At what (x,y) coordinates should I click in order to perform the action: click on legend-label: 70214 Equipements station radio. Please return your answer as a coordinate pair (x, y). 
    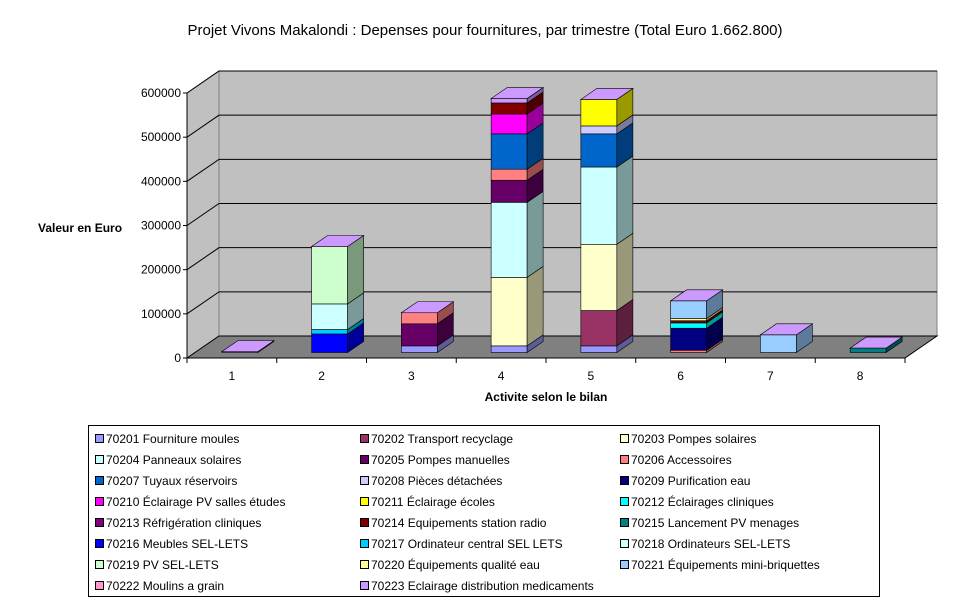
    Looking at the image, I should click on (459, 523).